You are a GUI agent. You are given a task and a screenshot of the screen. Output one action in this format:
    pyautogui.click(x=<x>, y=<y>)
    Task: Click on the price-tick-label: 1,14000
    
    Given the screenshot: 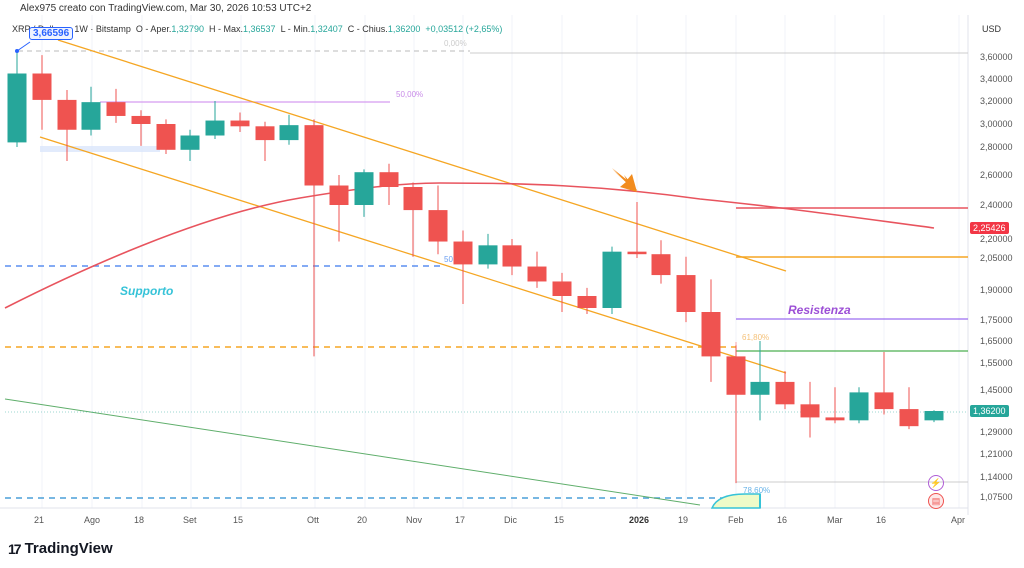 What is the action you would take?
    pyautogui.click(x=996, y=477)
    